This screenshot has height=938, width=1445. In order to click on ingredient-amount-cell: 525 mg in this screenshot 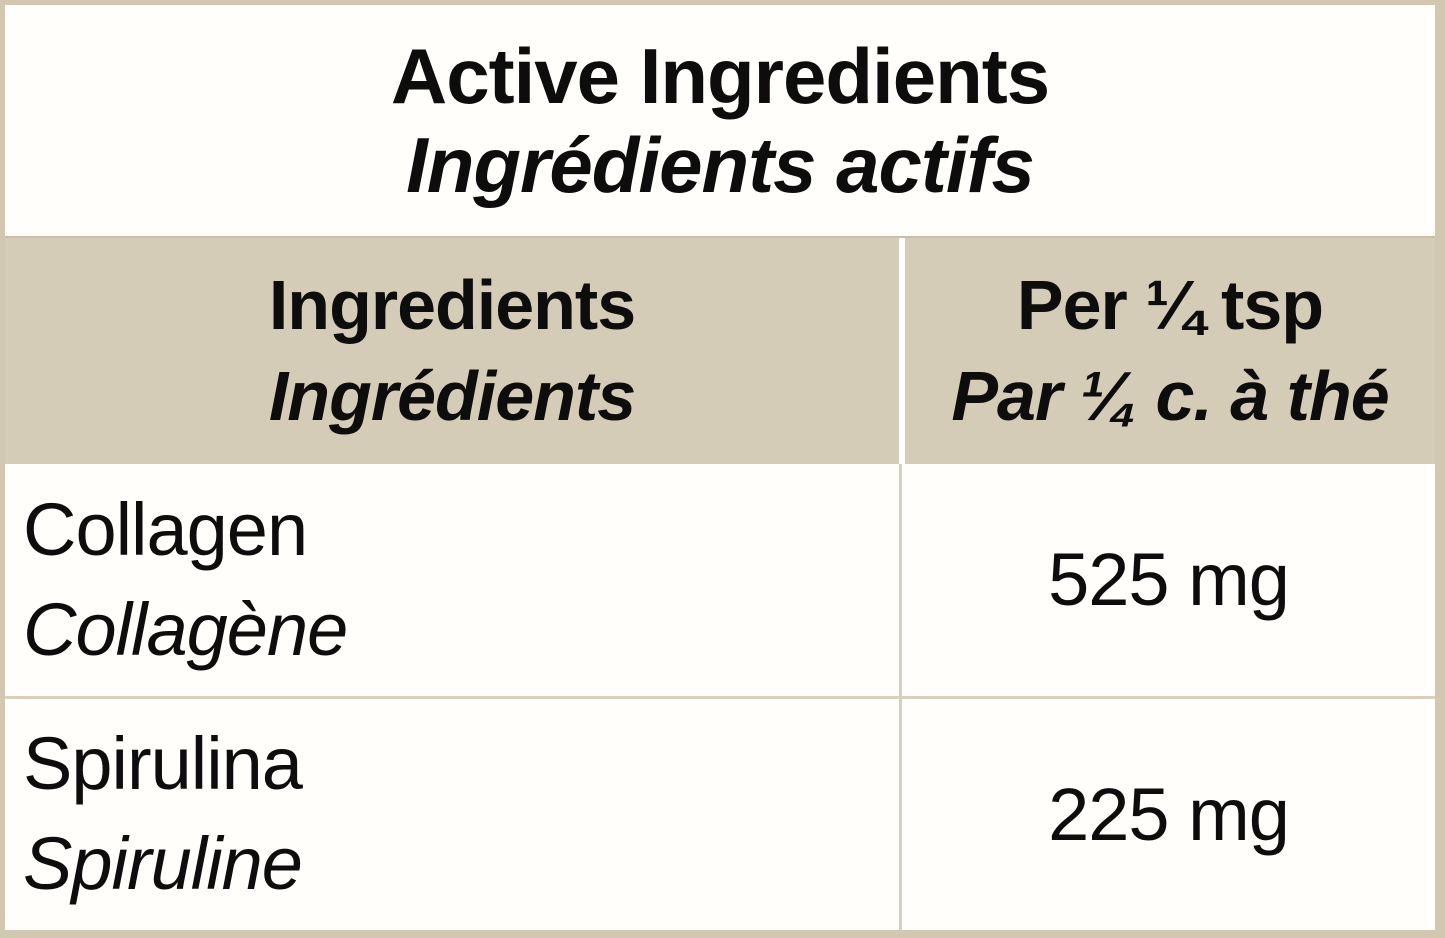, I will do `click(1168, 580)`.